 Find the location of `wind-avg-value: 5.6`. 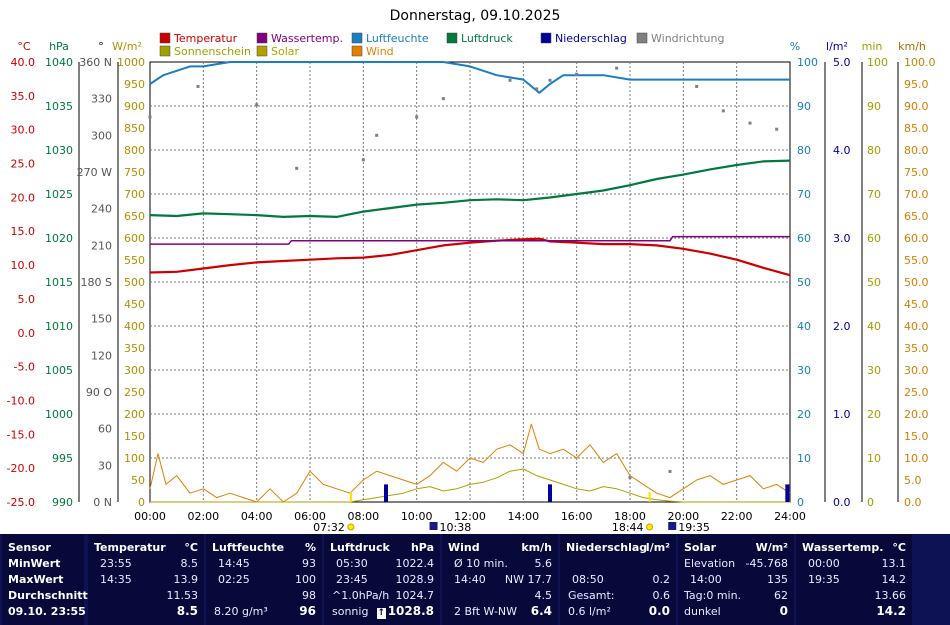

wind-avg-value: 5.6 is located at coordinates (543, 563).